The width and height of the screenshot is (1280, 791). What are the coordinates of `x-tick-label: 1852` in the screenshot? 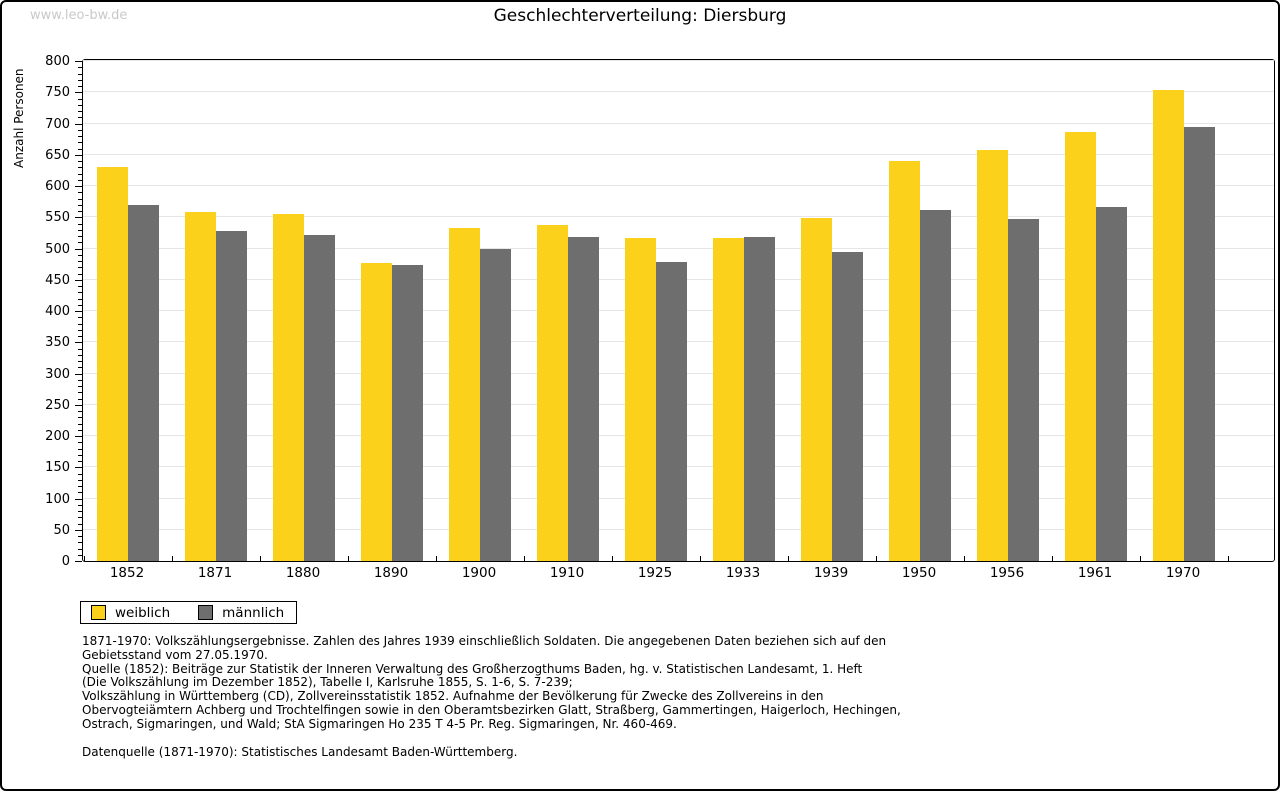 It's located at (127, 573).